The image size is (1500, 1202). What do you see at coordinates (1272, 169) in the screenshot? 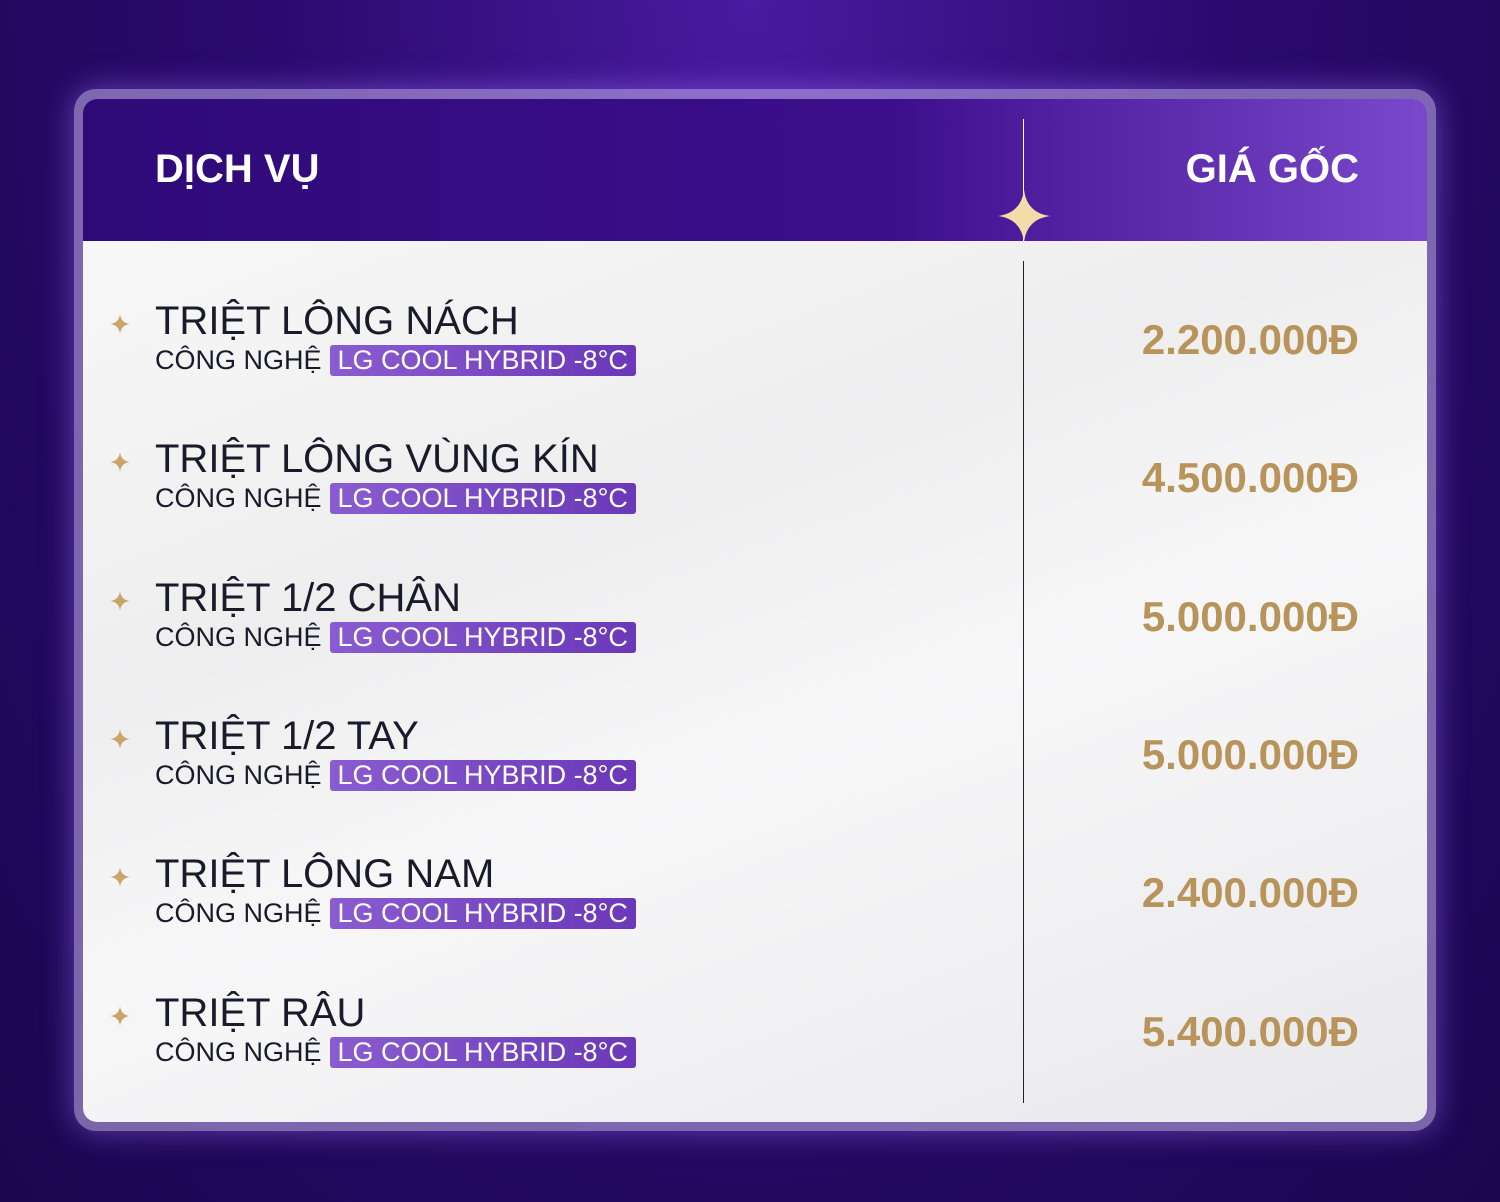
I see `header-price: GIÁ GỐC` at bounding box center [1272, 169].